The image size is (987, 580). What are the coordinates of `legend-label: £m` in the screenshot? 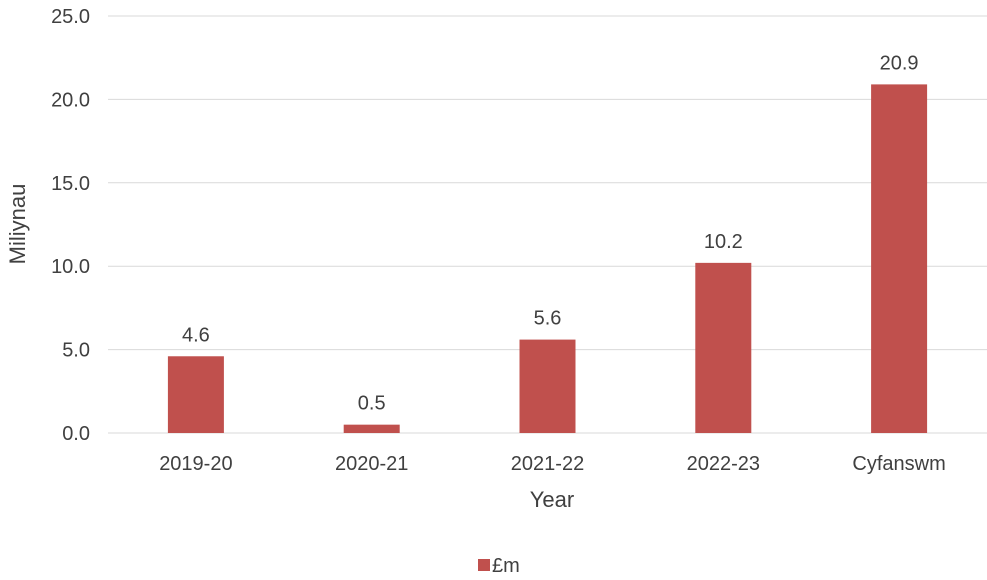 It's located at (506, 566).